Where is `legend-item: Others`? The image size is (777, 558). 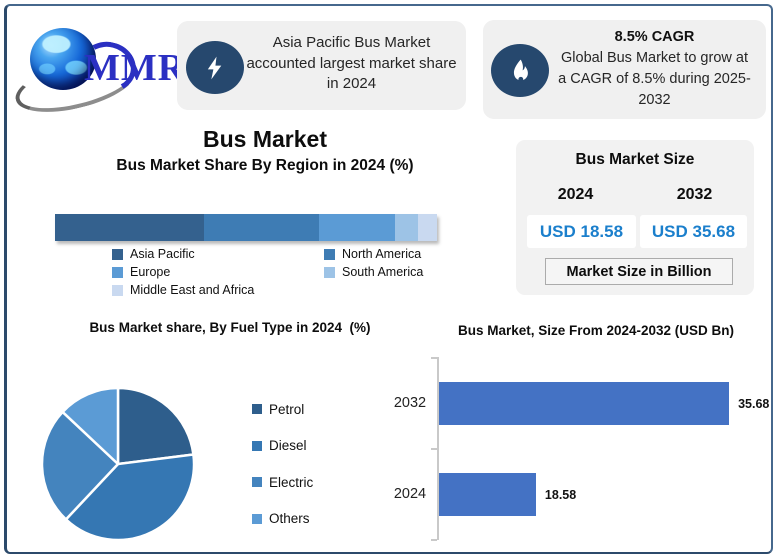 legend-item: Others is located at coordinates (282, 519).